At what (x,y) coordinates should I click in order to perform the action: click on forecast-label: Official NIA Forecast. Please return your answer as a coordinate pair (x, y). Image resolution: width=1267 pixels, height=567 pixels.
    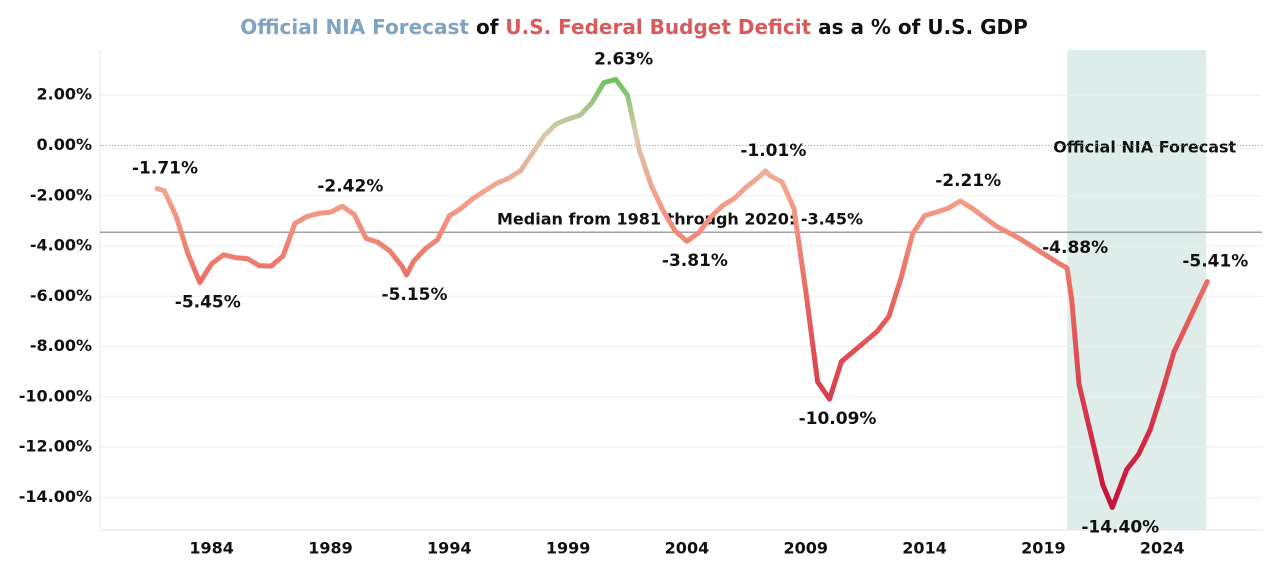
    Looking at the image, I should click on (1144, 147).